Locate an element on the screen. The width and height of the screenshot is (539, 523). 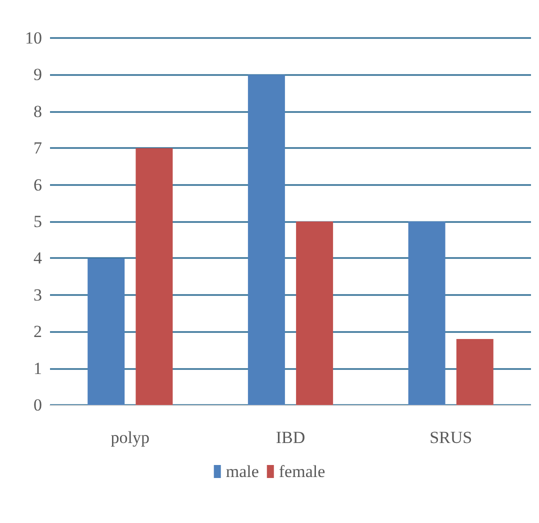
y-tick-label: 4 is located at coordinates (38, 258).